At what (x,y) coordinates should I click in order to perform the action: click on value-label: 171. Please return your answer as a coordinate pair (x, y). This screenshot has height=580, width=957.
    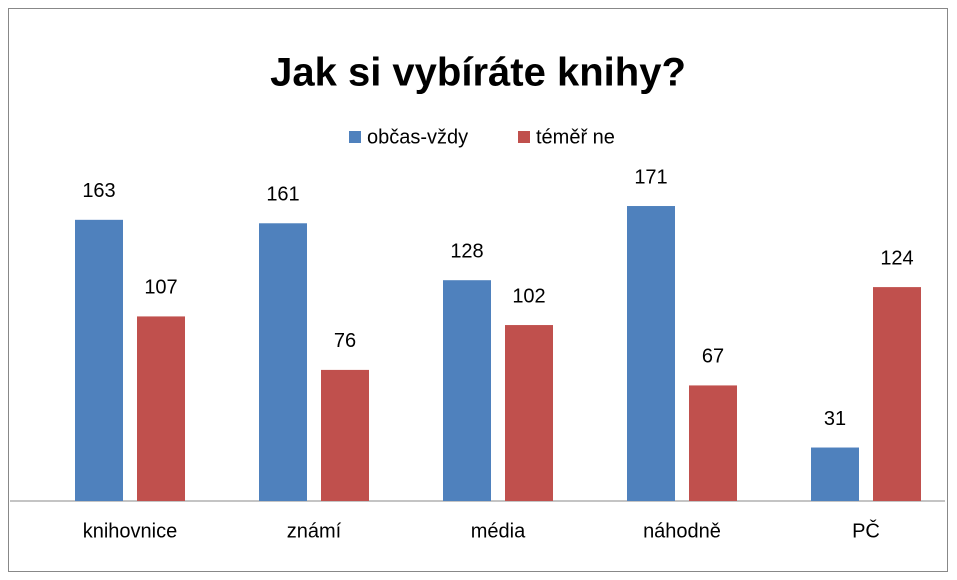
    Looking at the image, I should click on (650, 177).